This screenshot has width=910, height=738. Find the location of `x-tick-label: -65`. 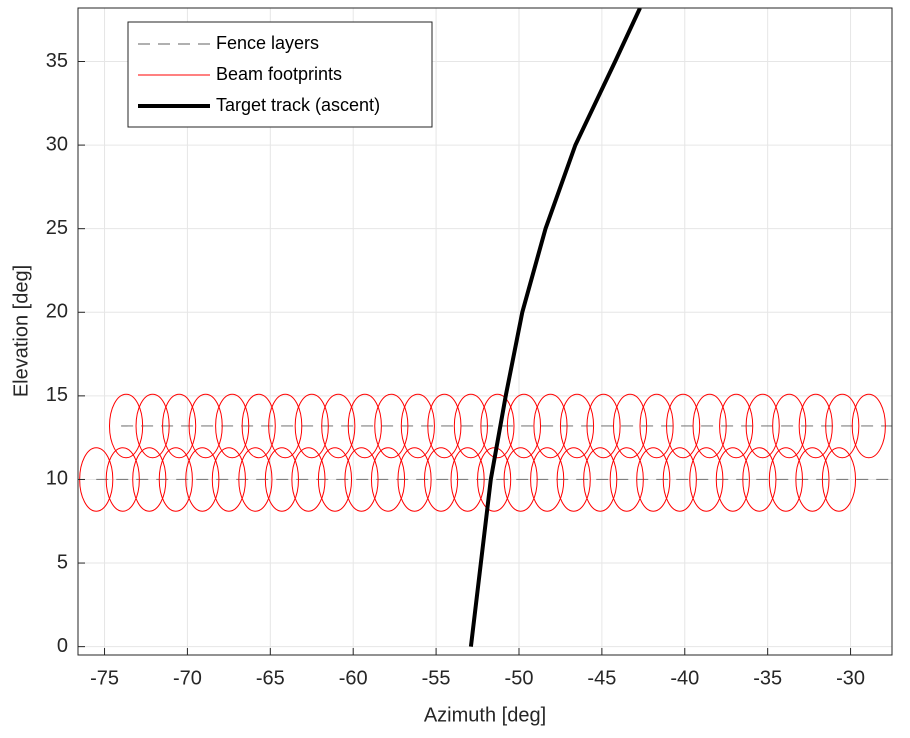

x-tick-label: -65 is located at coordinates (270, 678).